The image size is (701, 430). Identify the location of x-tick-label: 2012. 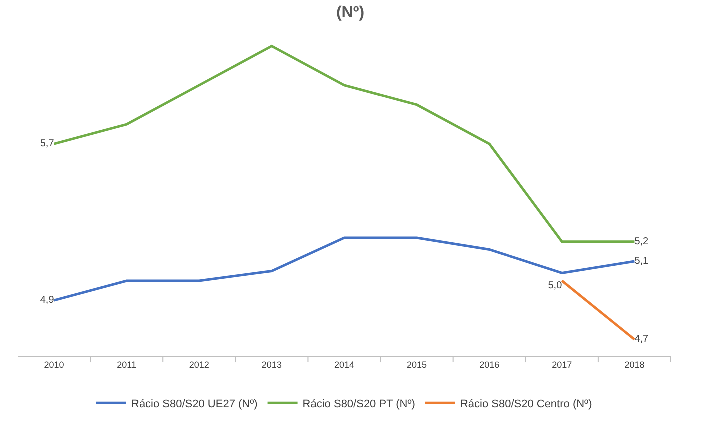
(199, 365).